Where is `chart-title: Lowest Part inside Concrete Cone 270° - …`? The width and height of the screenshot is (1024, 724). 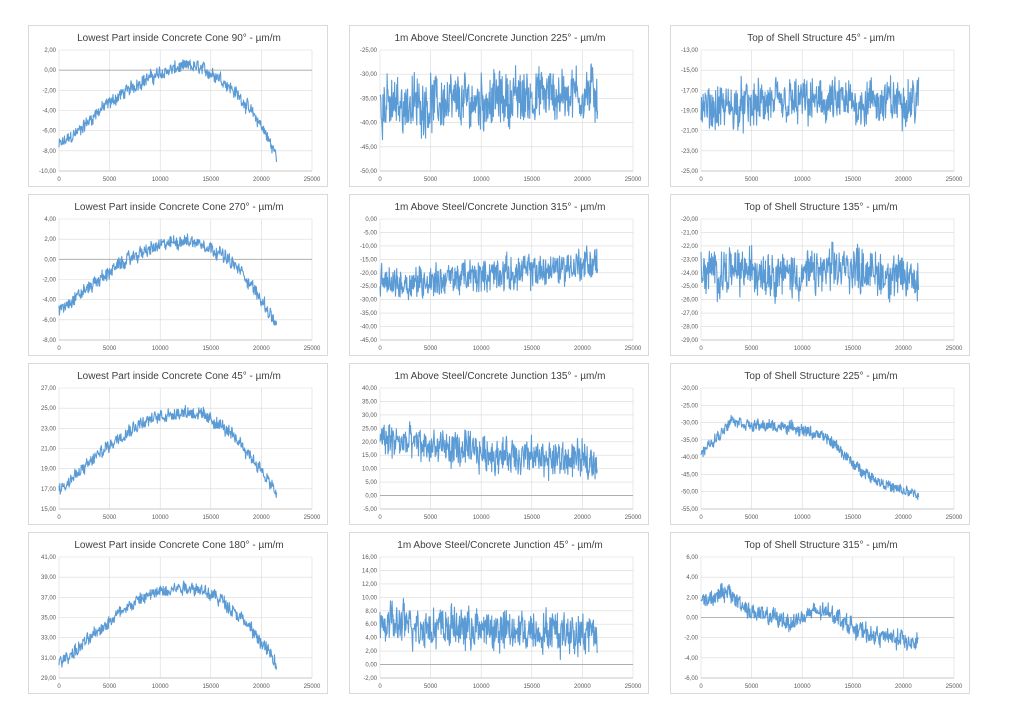
chart-title: Lowest Part inside Concrete Cone 270° - … is located at coordinates (178, 207).